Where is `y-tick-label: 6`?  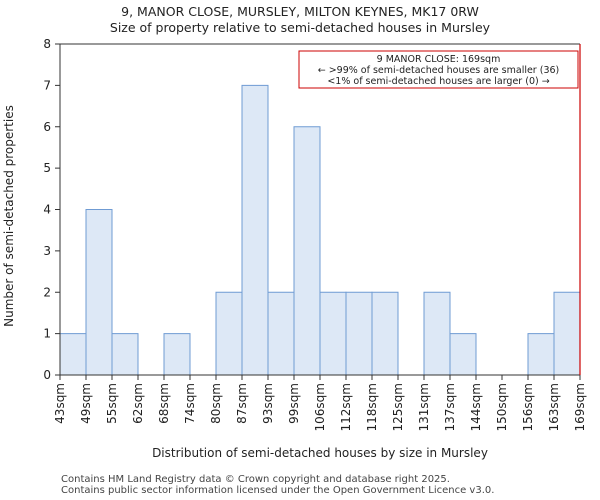
y-tick-label: 6 is located at coordinates (47, 127).